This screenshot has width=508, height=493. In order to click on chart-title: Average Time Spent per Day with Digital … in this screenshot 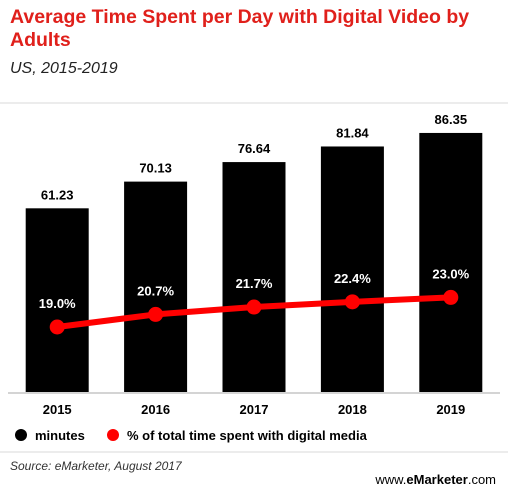, I will do `click(240, 28)`.